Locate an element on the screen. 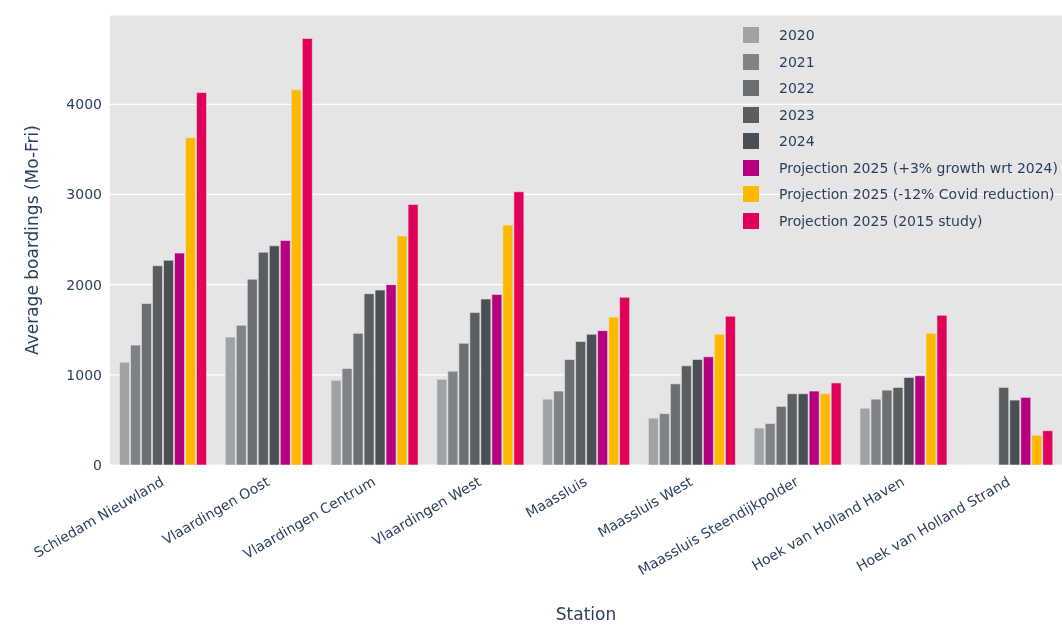 The image size is (1062, 630). legend-label: Projection 2025 (+3% growth wrt 2024) is located at coordinates (918, 167).